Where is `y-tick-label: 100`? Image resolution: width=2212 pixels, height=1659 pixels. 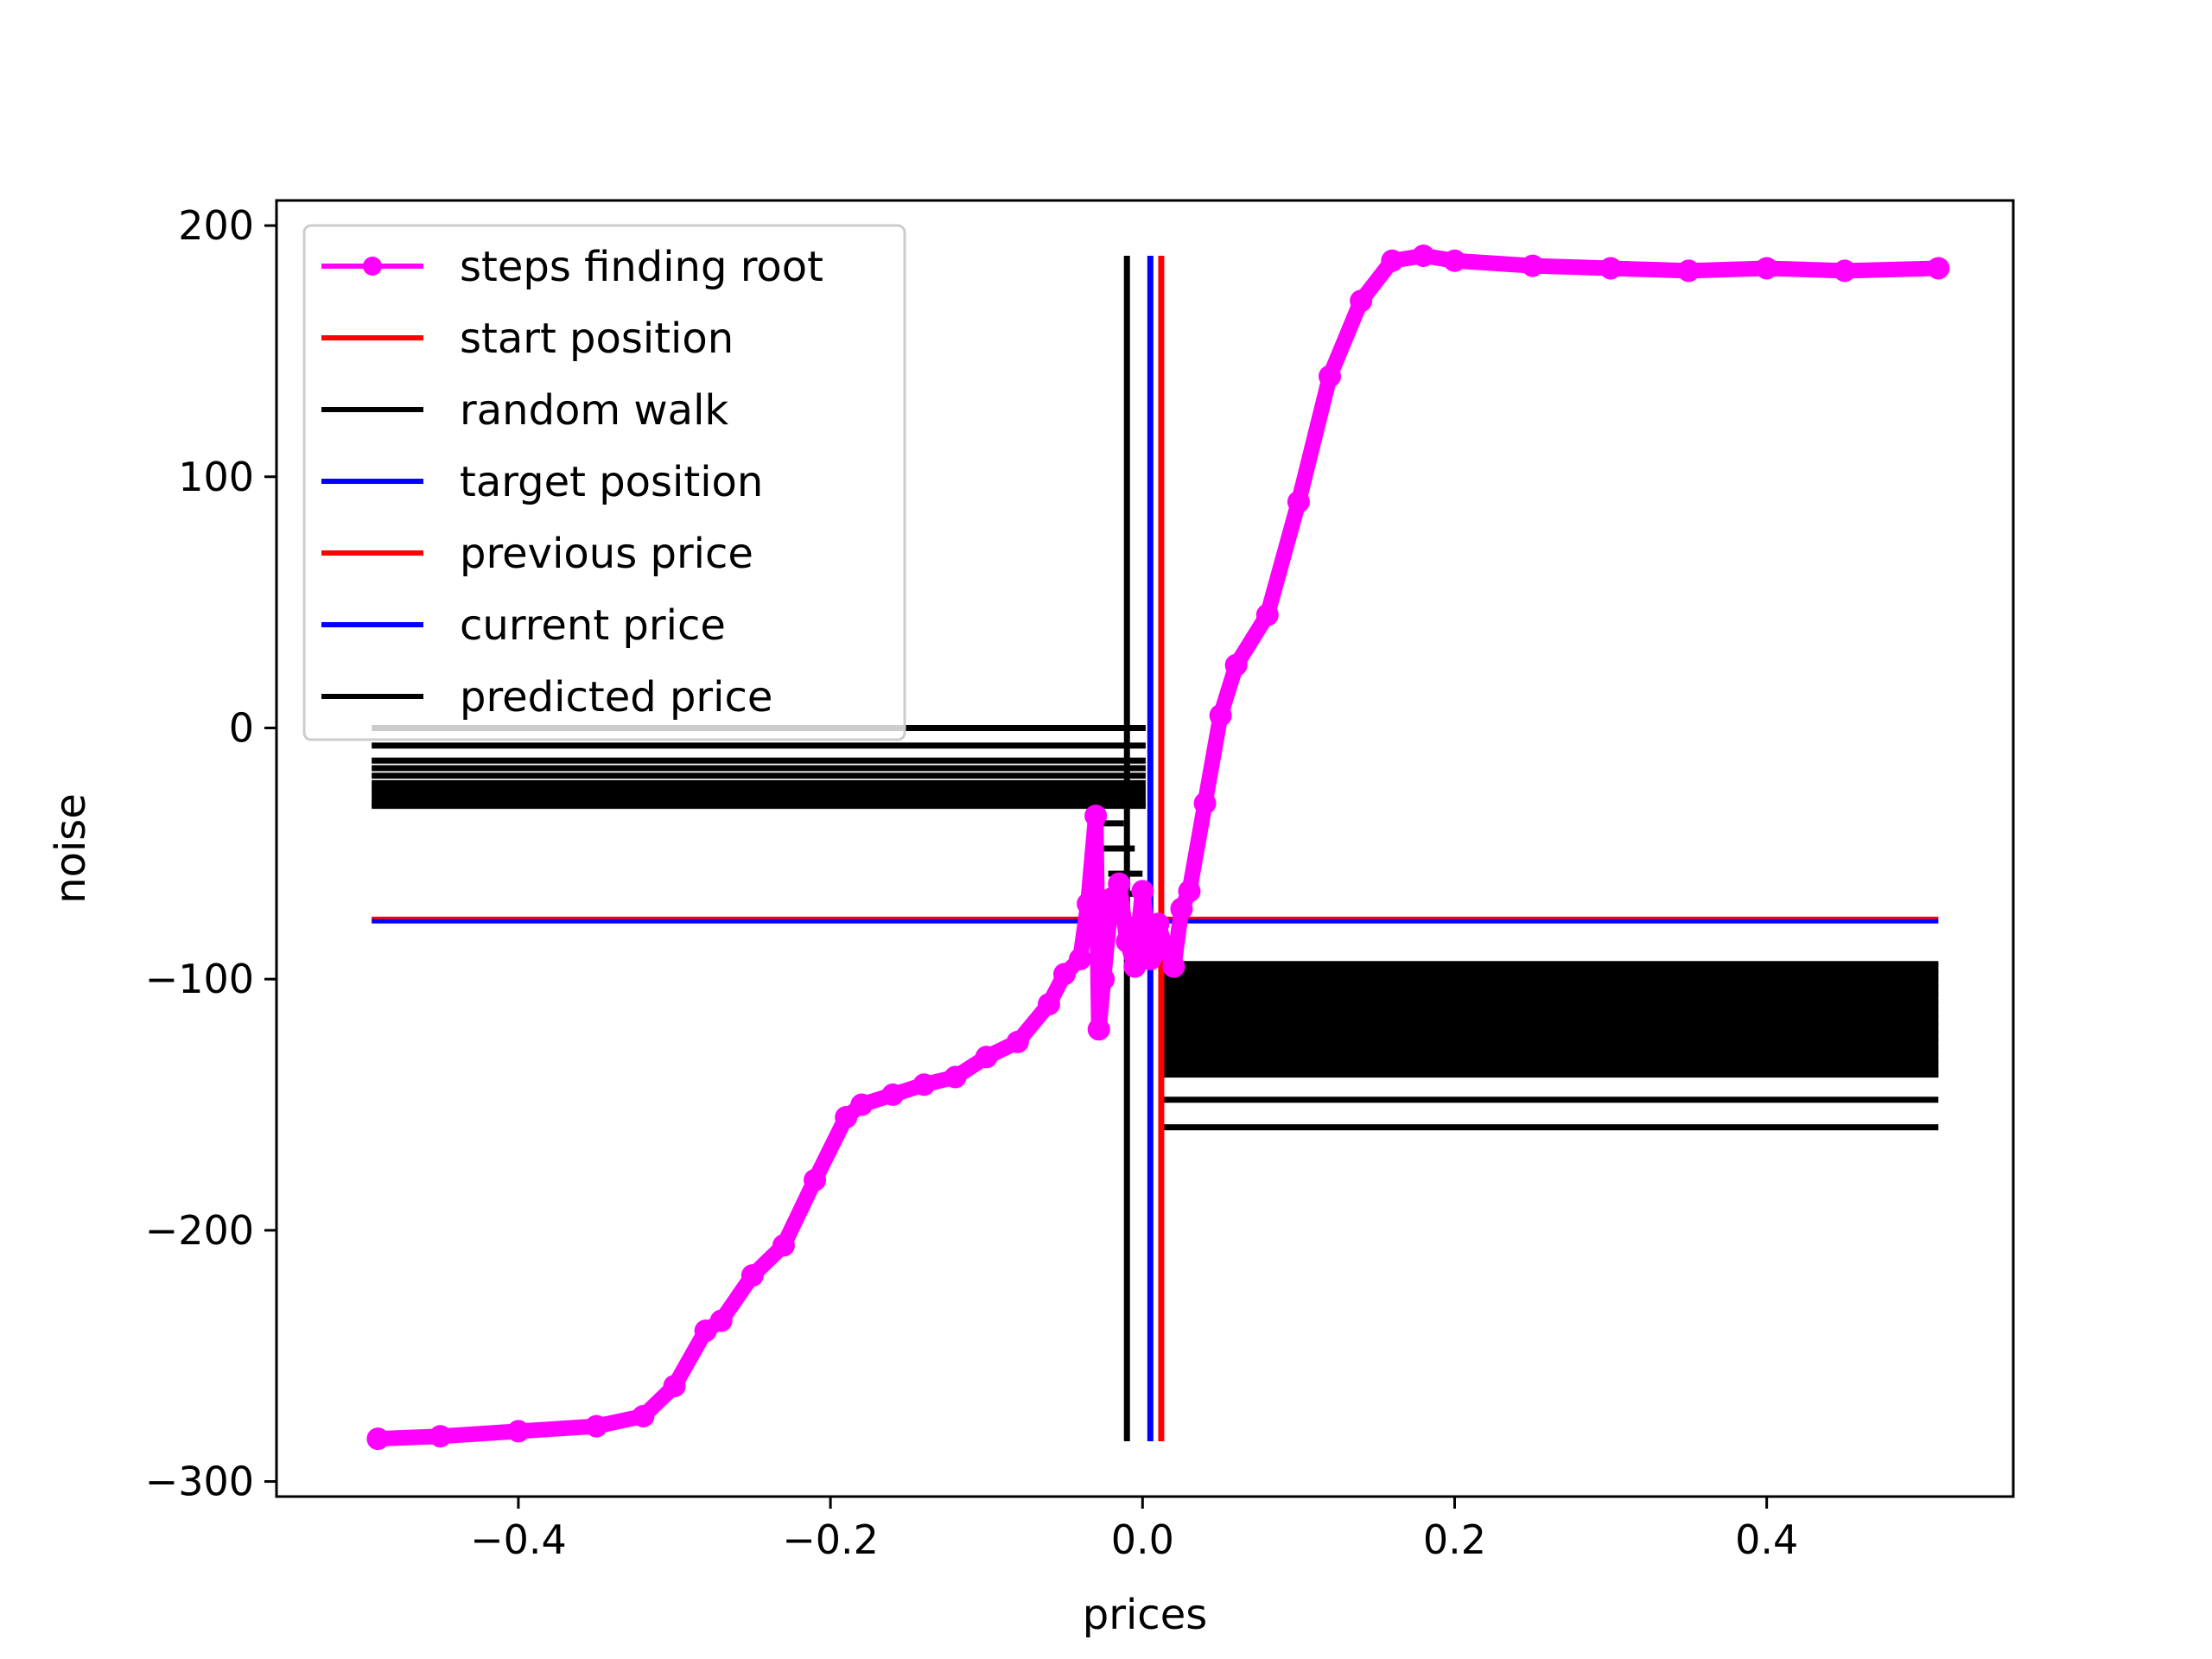 y-tick-label: 100 is located at coordinates (216, 477).